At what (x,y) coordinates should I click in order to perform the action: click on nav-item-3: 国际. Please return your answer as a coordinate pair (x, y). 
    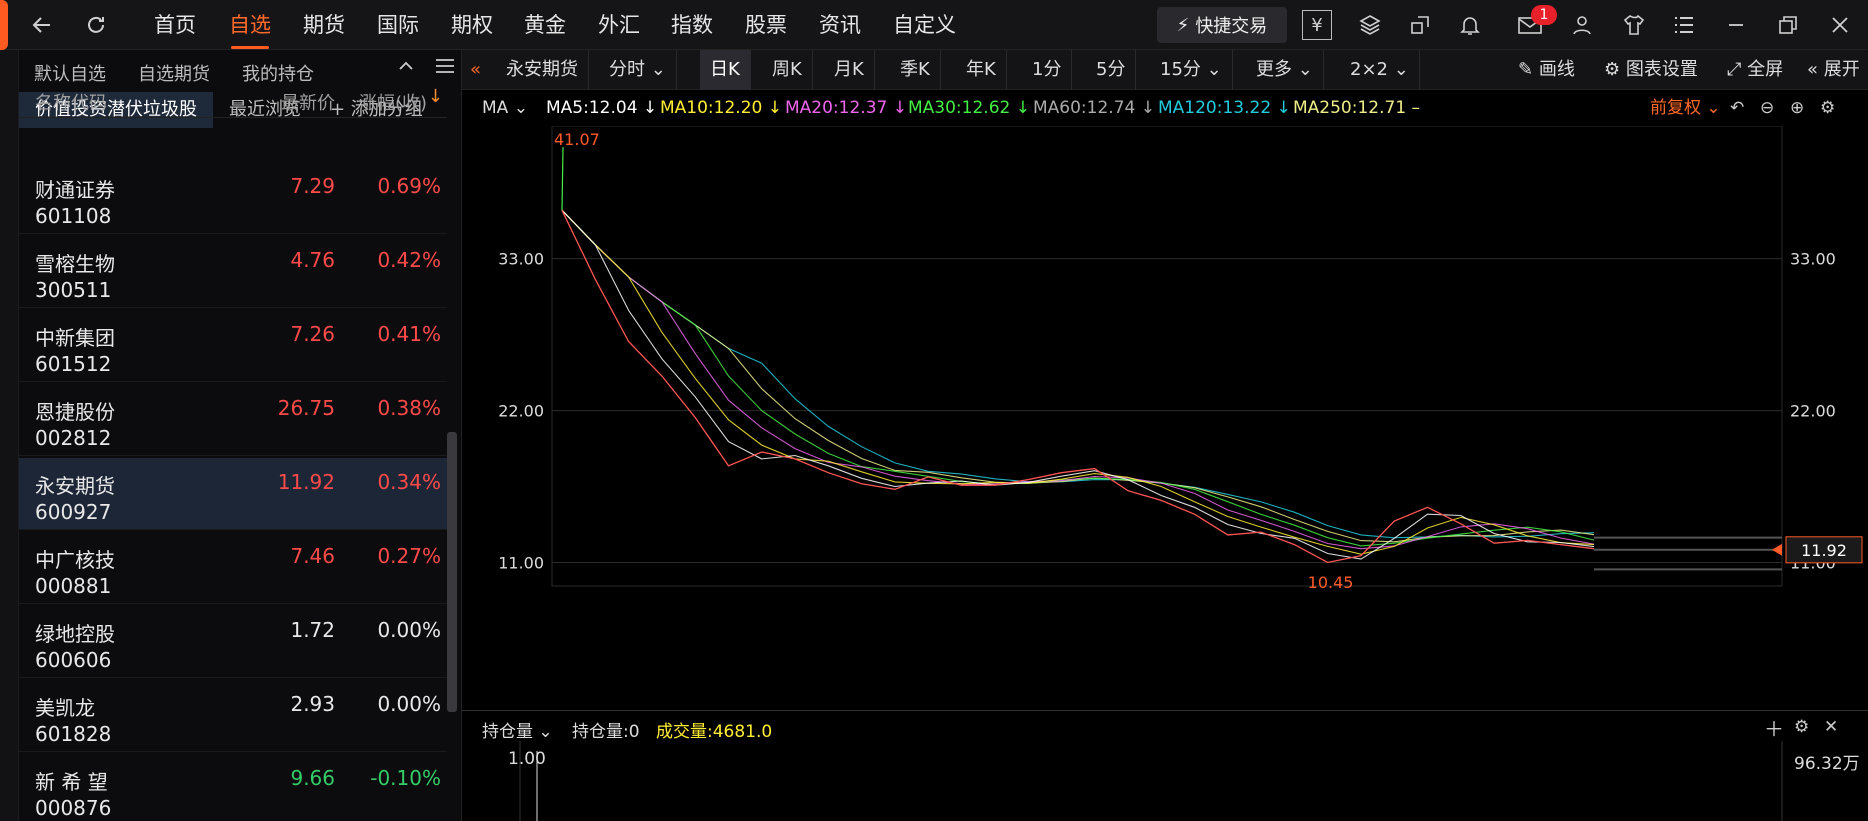
    Looking at the image, I should click on (398, 25).